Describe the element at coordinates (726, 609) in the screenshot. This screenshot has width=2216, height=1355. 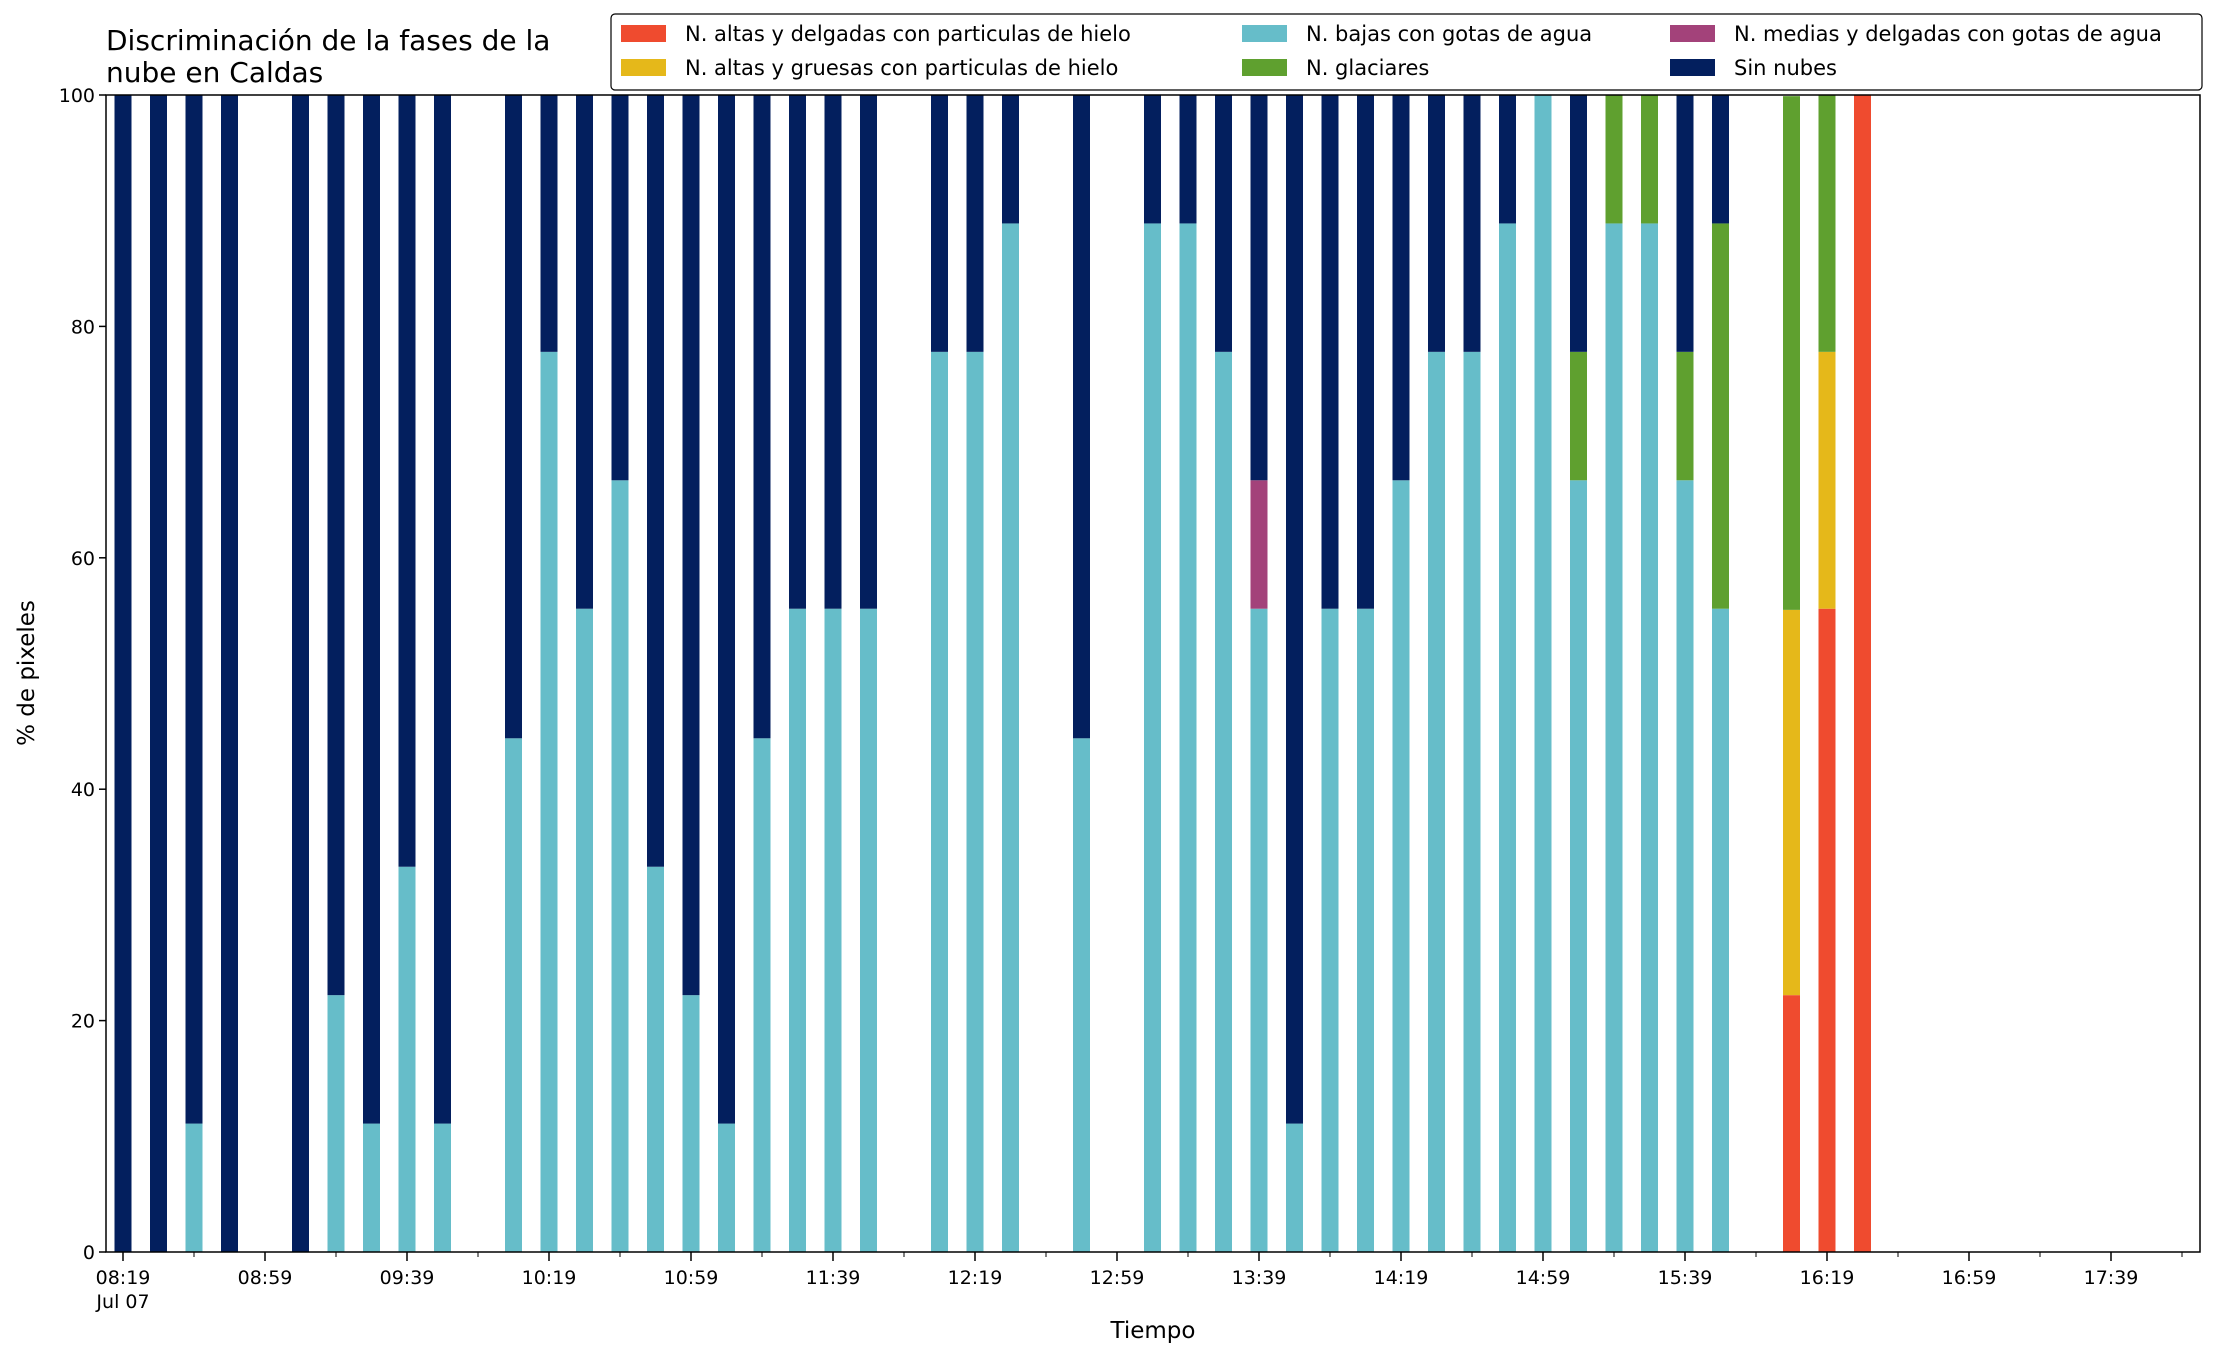
I see `bar-segment-1109-s5` at that location.